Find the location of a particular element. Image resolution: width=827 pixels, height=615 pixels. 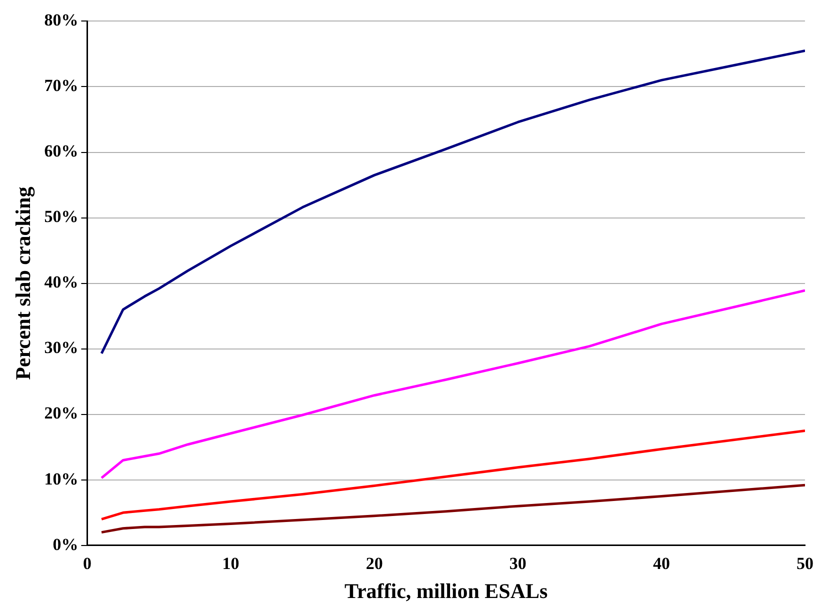

y-tick-label: 70% is located at coordinates (61, 86).